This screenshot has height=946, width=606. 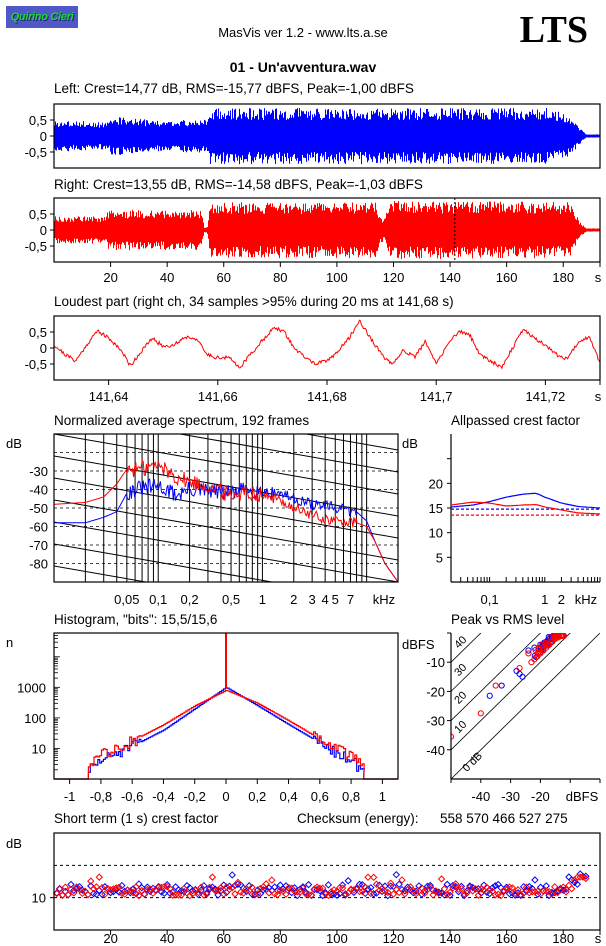 What do you see at coordinates (70, 796) in the screenshot?
I see `x-tick-label: -1` at bounding box center [70, 796].